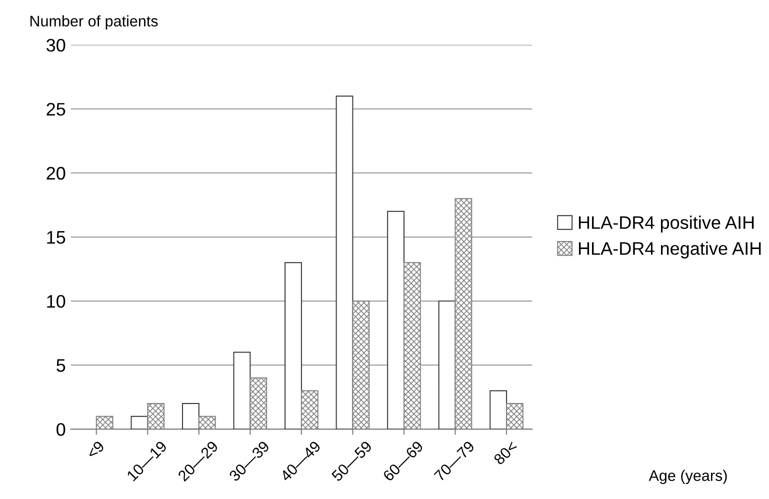 The width and height of the screenshot is (769, 499). I want to click on x-tick-label: 80<, so click(505, 453).